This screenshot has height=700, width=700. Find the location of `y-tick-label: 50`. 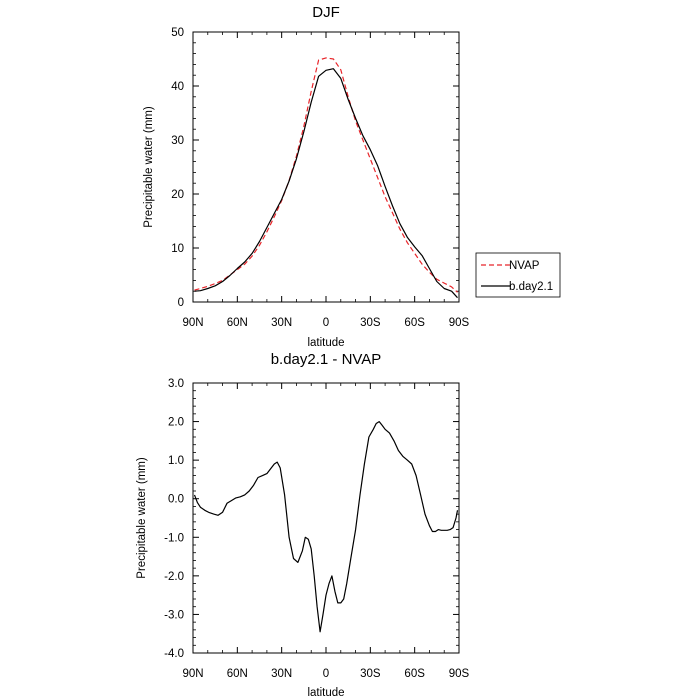

y-tick-label: 50 is located at coordinates (177, 33).